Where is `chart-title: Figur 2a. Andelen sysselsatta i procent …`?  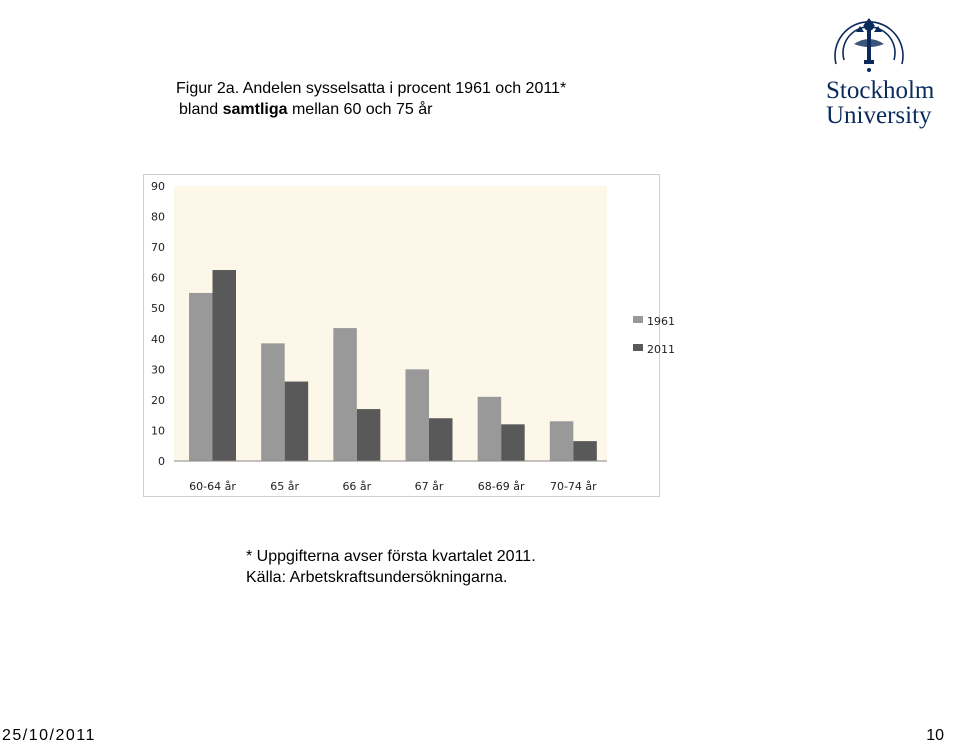 chart-title: Figur 2a. Andelen sysselsatta i procent … is located at coordinates (371, 99).